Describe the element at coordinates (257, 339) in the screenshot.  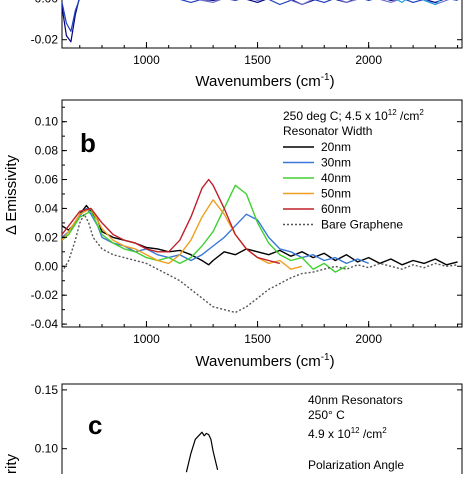
I see `x-tick-label-b-1: 1500` at that location.